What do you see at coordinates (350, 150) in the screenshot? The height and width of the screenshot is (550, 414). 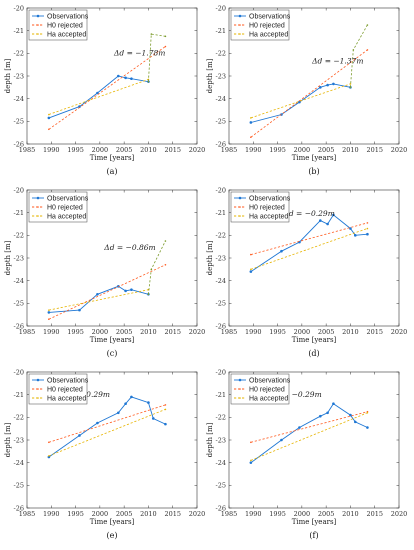 I see `x-tick-label: 2010` at bounding box center [350, 150].